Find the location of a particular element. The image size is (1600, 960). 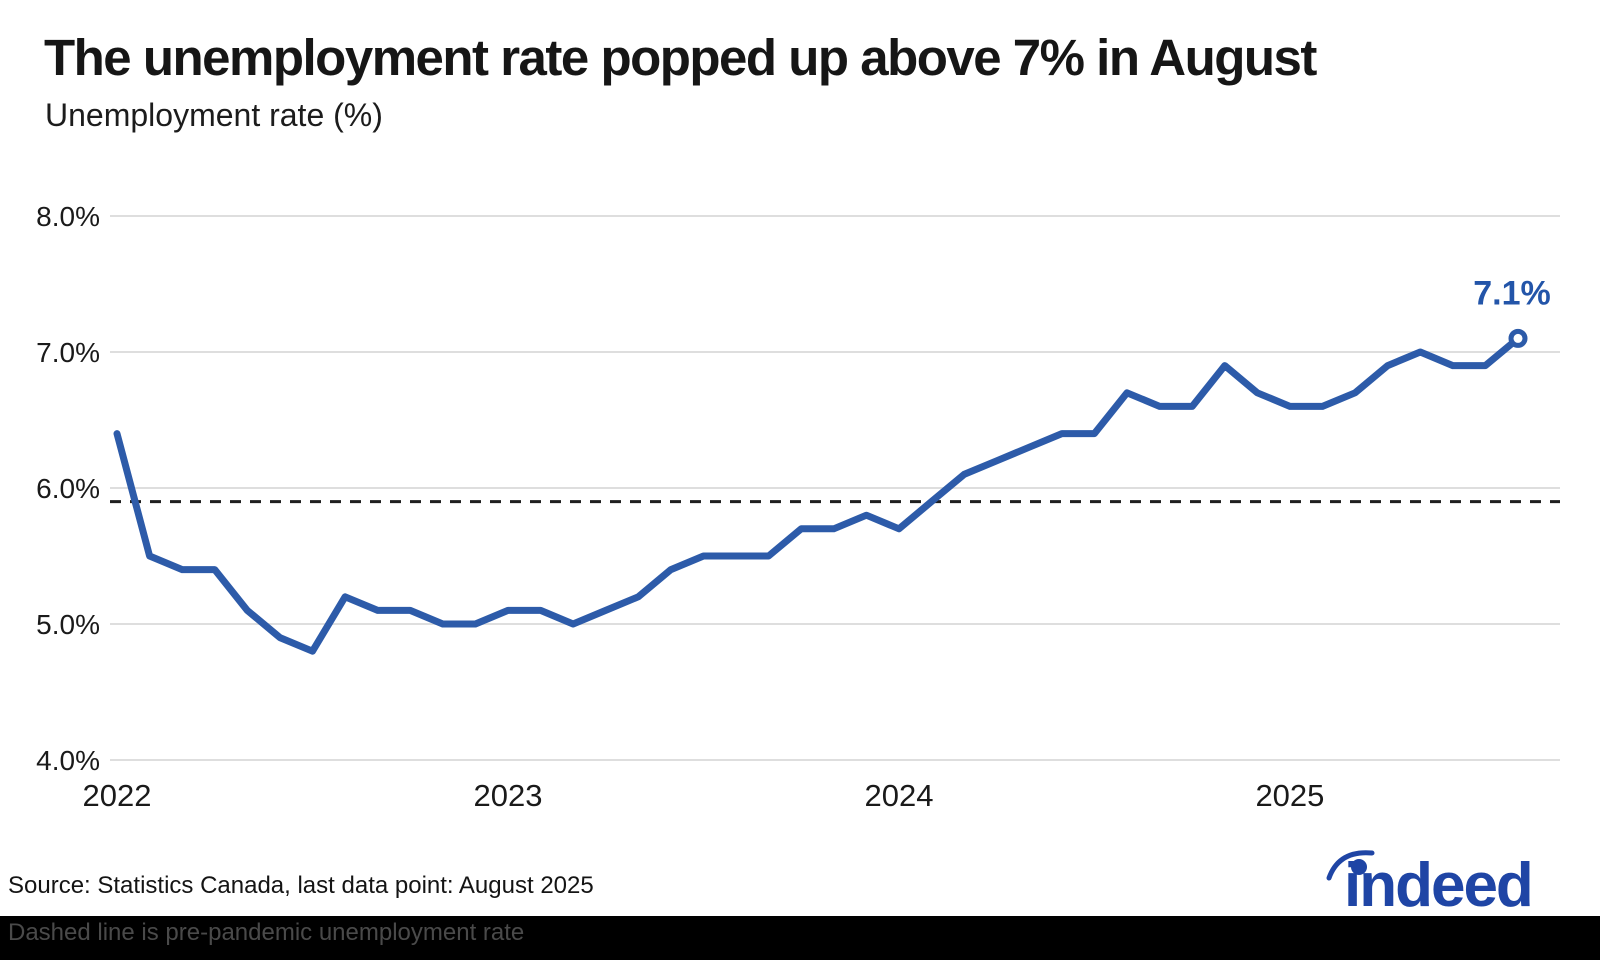

y-tick-label: 7.0% is located at coordinates (68, 352).